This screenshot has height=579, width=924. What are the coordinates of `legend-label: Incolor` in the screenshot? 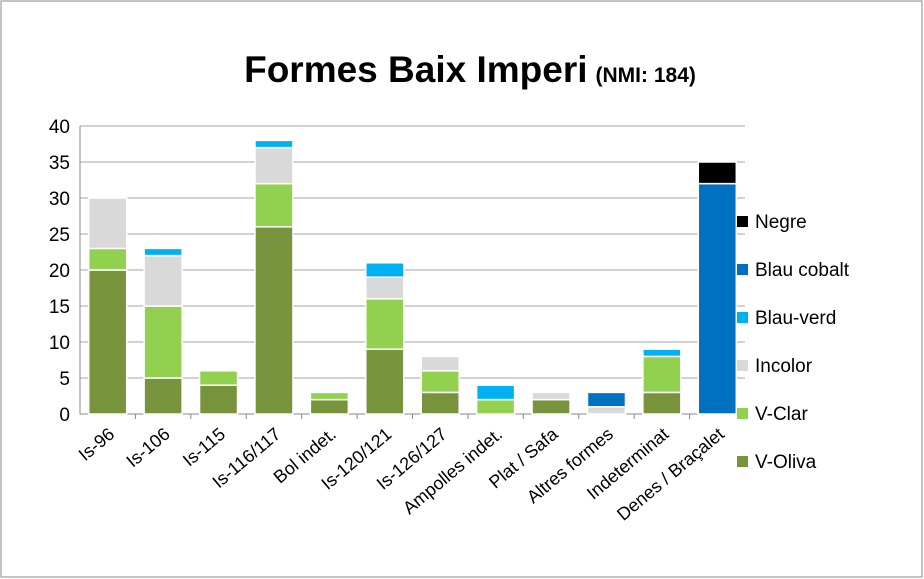 It's located at (784, 366).